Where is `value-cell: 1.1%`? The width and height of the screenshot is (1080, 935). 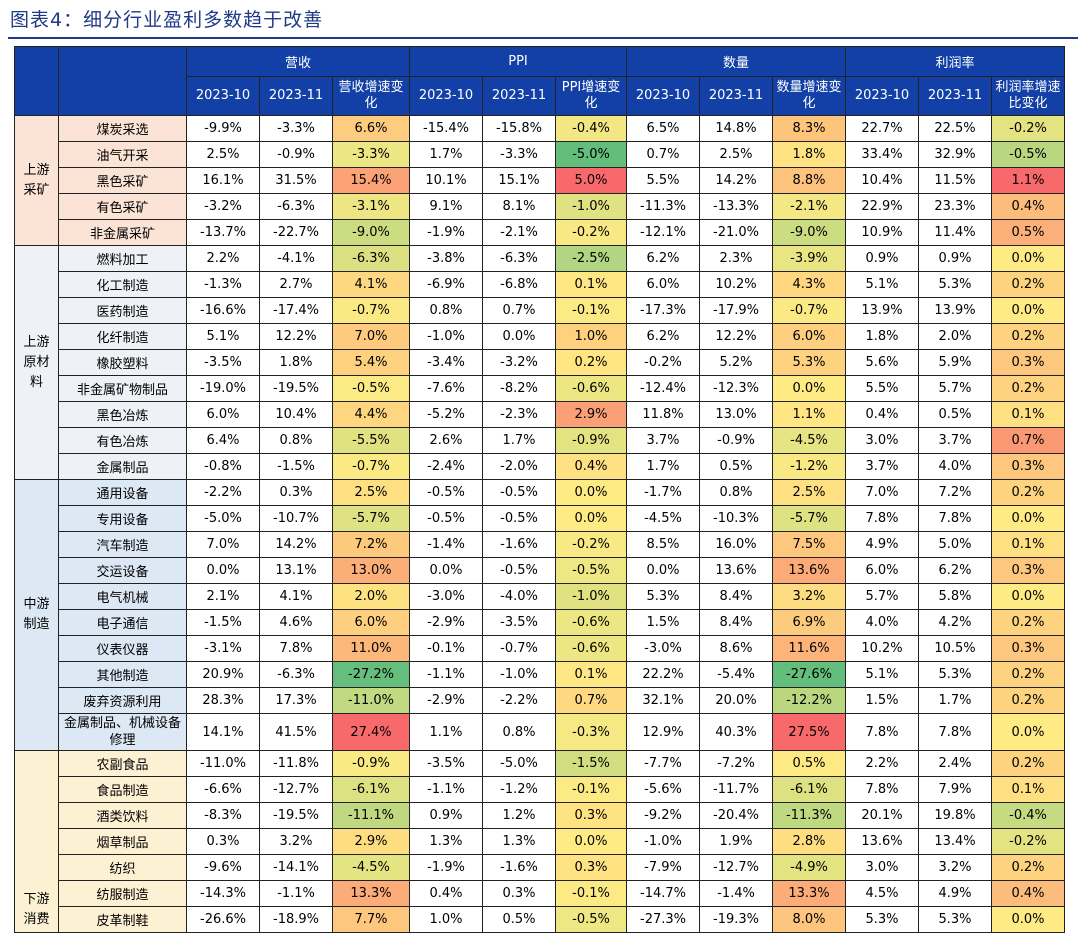
value-cell: 1.1% is located at coordinates (446, 732).